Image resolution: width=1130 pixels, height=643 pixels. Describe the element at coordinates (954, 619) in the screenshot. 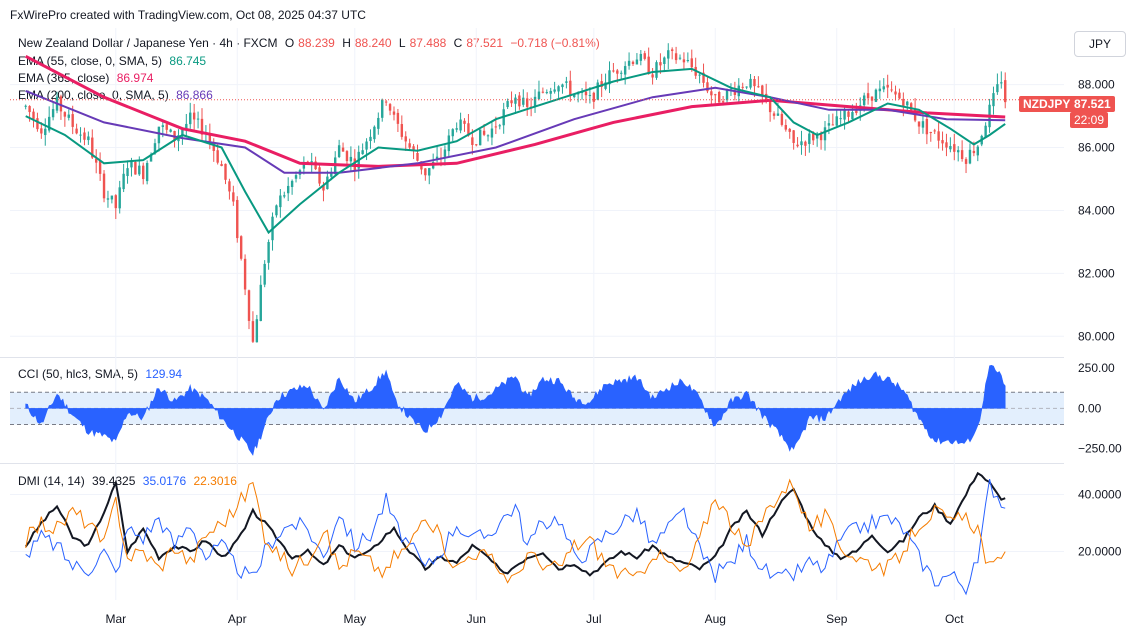

I see `x-tick-label: Oct` at that location.